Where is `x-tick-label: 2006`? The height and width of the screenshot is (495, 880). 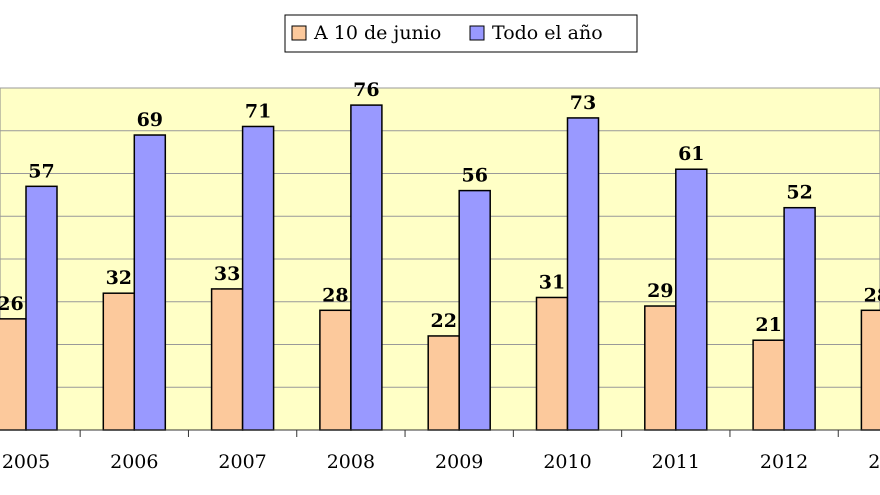
x-tick-label: 2006 is located at coordinates (134, 462).